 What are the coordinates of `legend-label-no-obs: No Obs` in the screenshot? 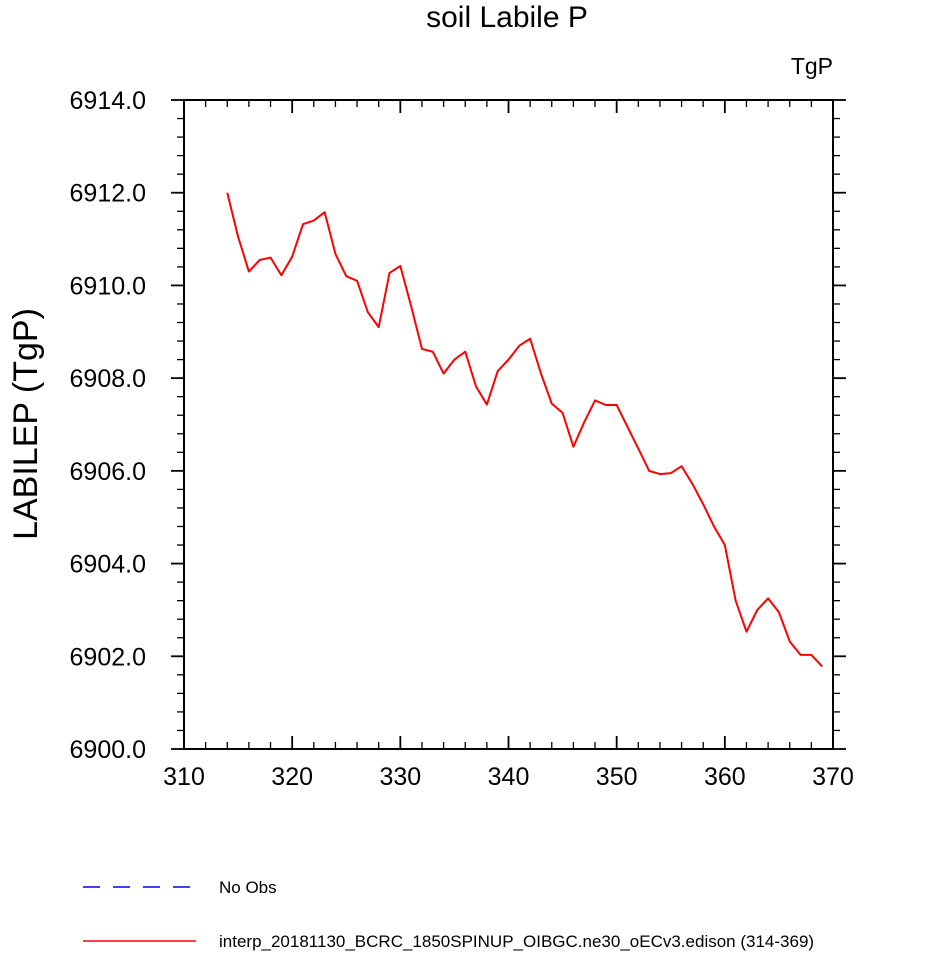 It's located at (248, 887).